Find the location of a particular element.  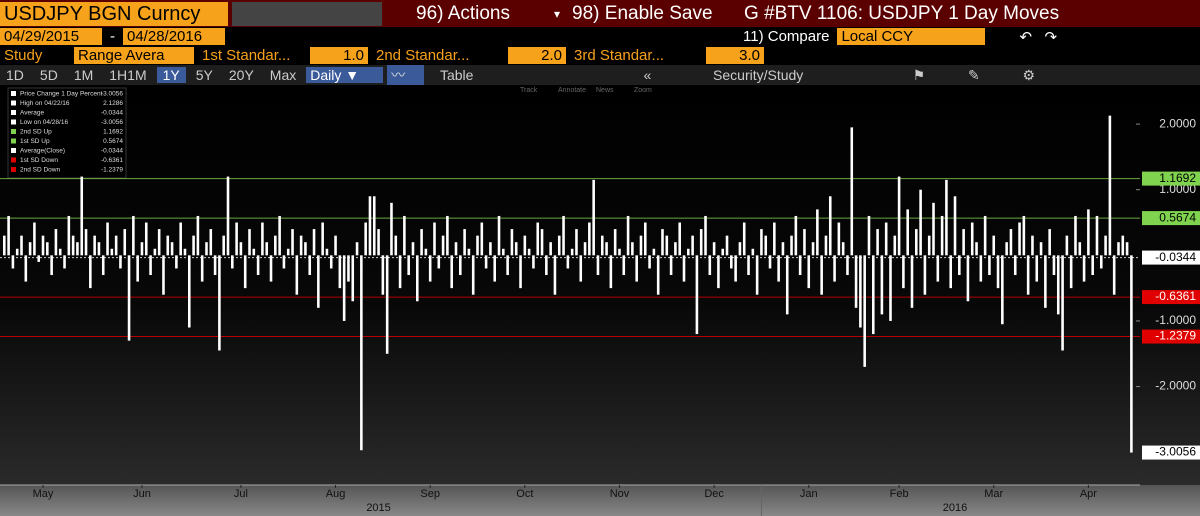

sd1-value: 1.0 is located at coordinates (339, 55).